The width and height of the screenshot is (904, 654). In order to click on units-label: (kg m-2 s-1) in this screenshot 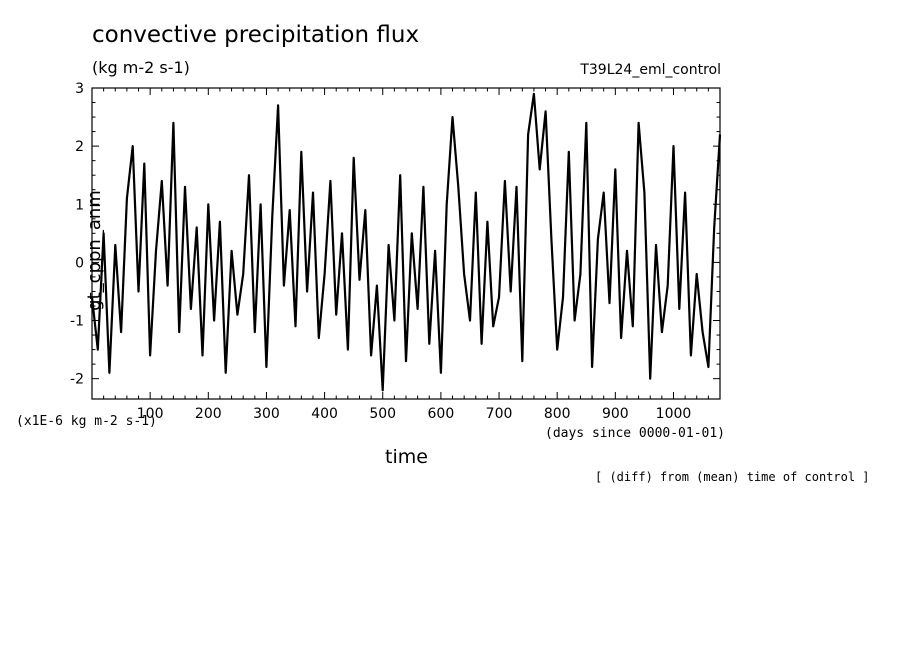, I will do `click(141, 67)`.